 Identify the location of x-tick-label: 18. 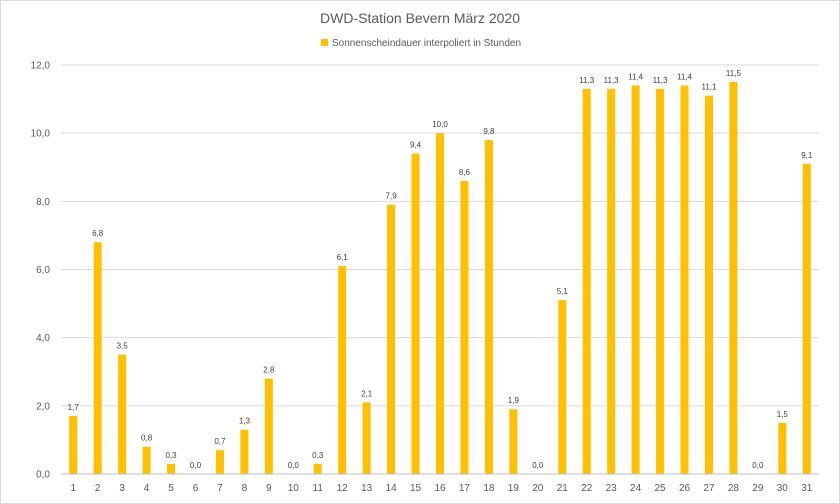
(489, 488).